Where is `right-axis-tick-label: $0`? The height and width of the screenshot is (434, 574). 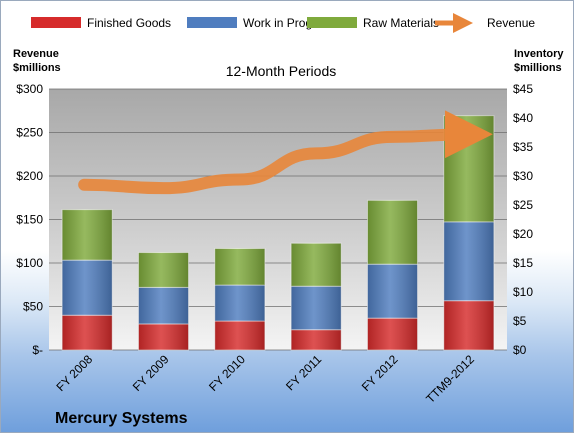 right-axis-tick-label: $0 is located at coordinates (520, 350).